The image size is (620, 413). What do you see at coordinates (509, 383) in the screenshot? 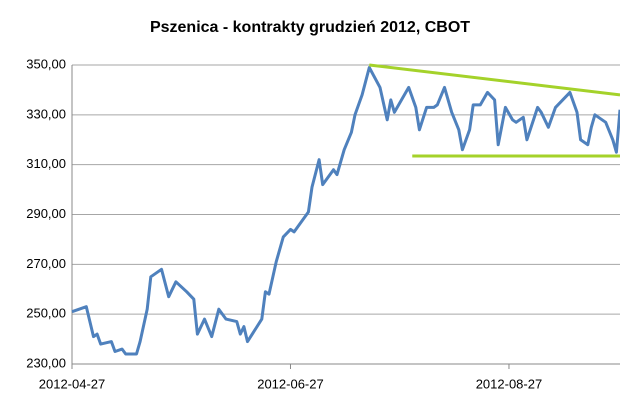
I see `x-tick-label: 2012-08-27` at bounding box center [509, 383].